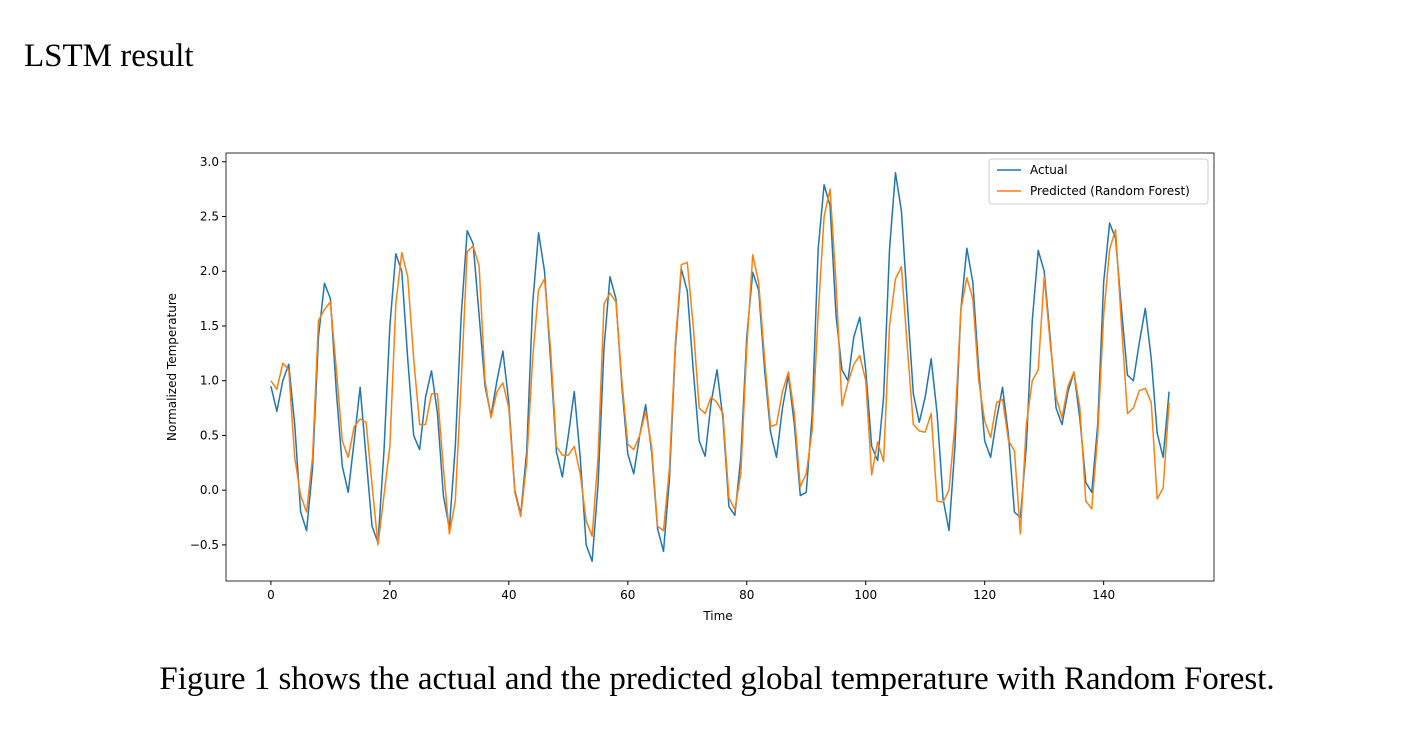 Image resolution: width=1414 pixels, height=735 pixels. I want to click on x-axis-label: Time, so click(717, 616).